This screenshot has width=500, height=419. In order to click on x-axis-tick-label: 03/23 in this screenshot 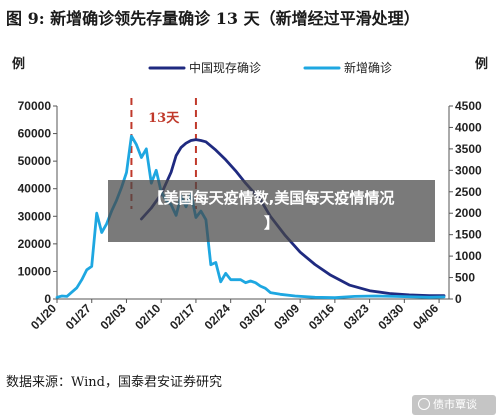, I will do `click(356, 316)`.